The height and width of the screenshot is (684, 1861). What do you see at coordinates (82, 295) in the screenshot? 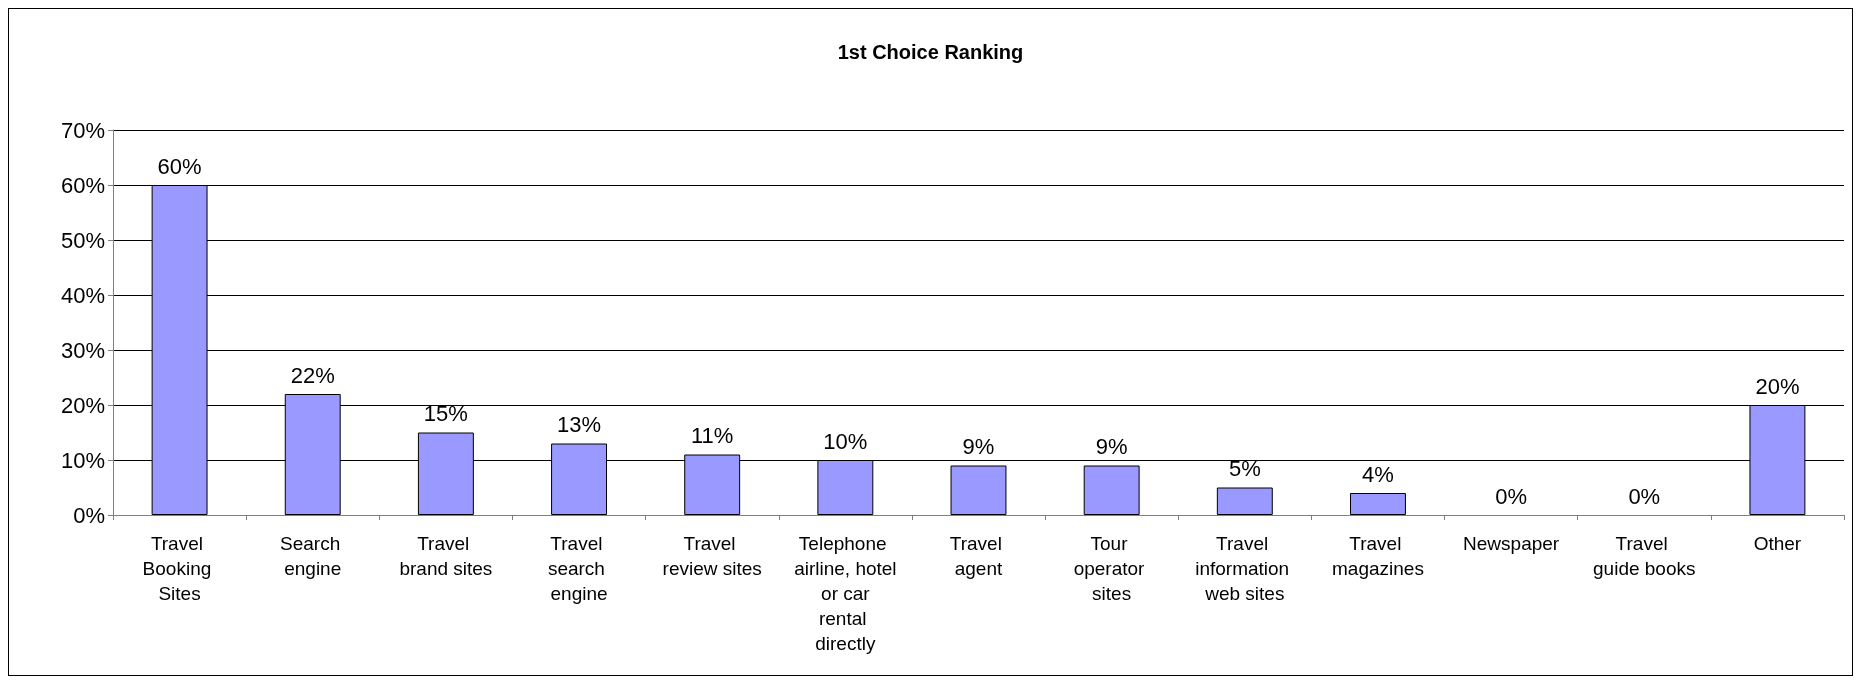
I see `y-tick-label: 40%` at bounding box center [82, 295].